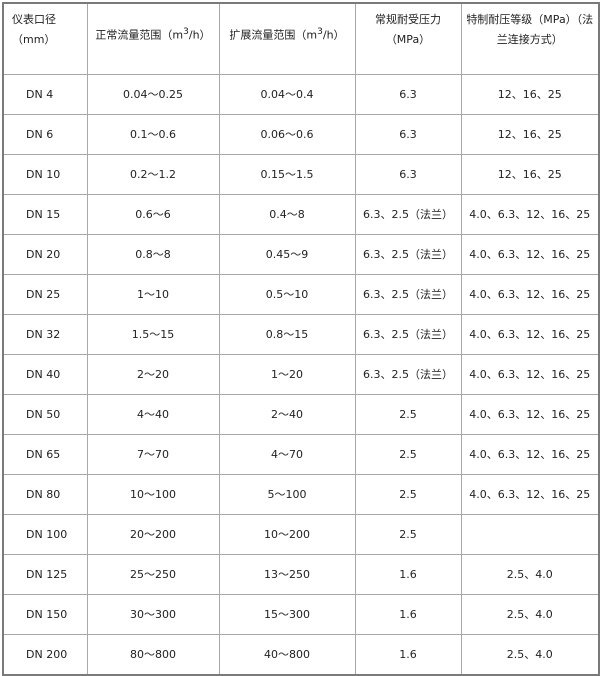  What do you see at coordinates (153, 614) in the screenshot?
I see `cell-normal-flow: 30～300` at bounding box center [153, 614].